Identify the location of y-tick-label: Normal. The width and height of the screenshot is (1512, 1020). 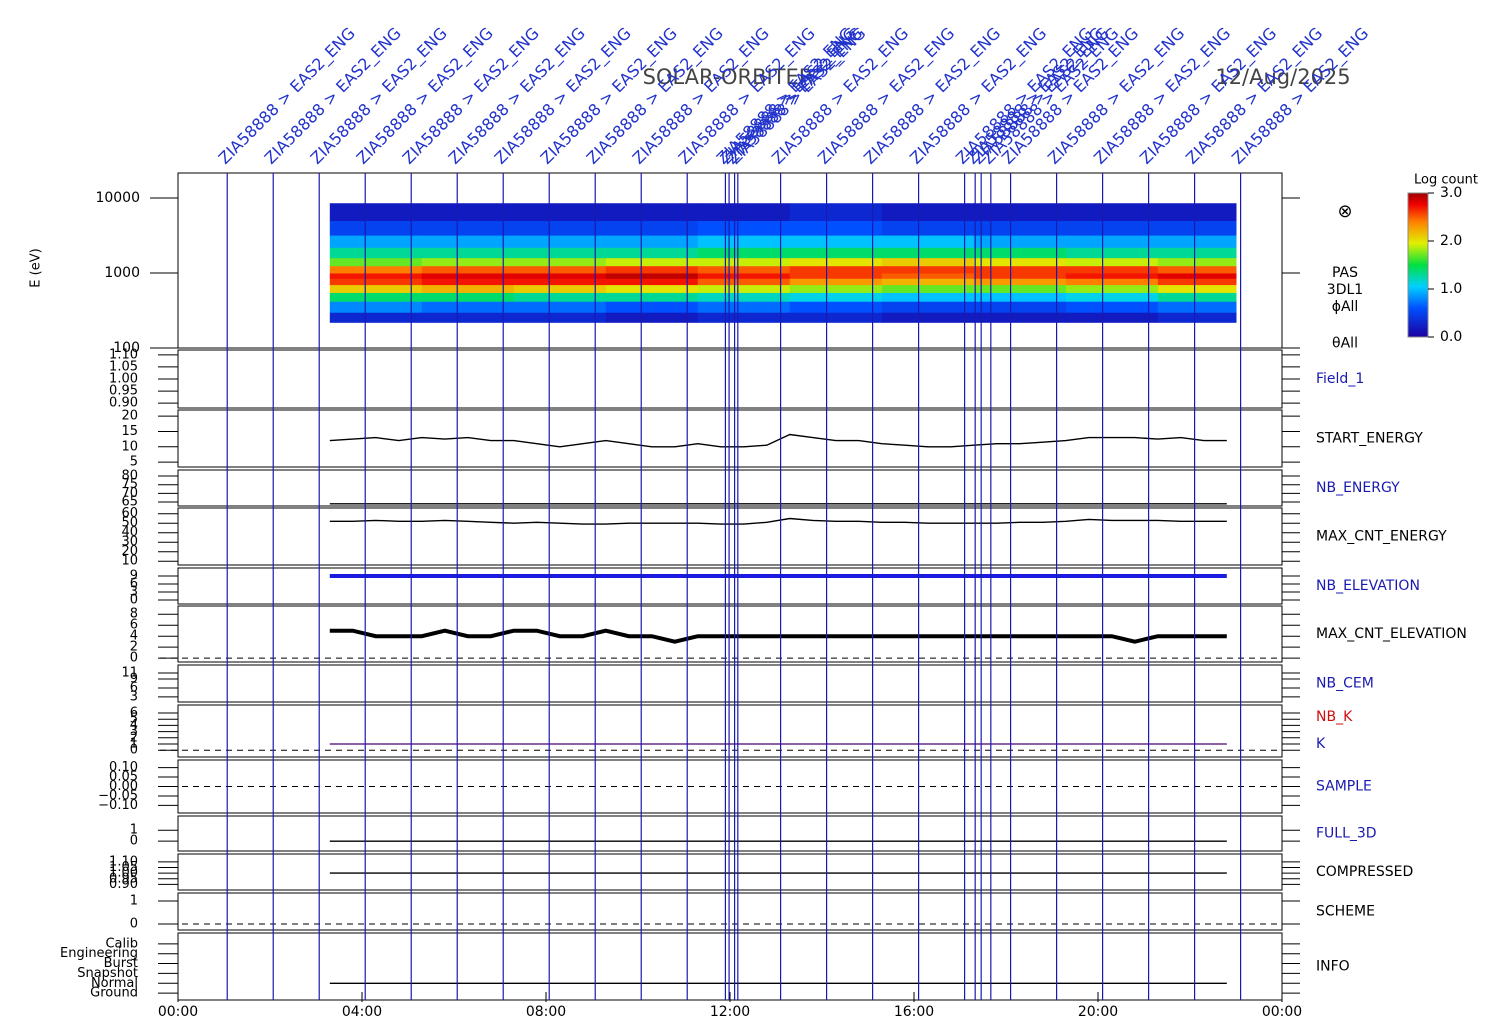
(114, 983).